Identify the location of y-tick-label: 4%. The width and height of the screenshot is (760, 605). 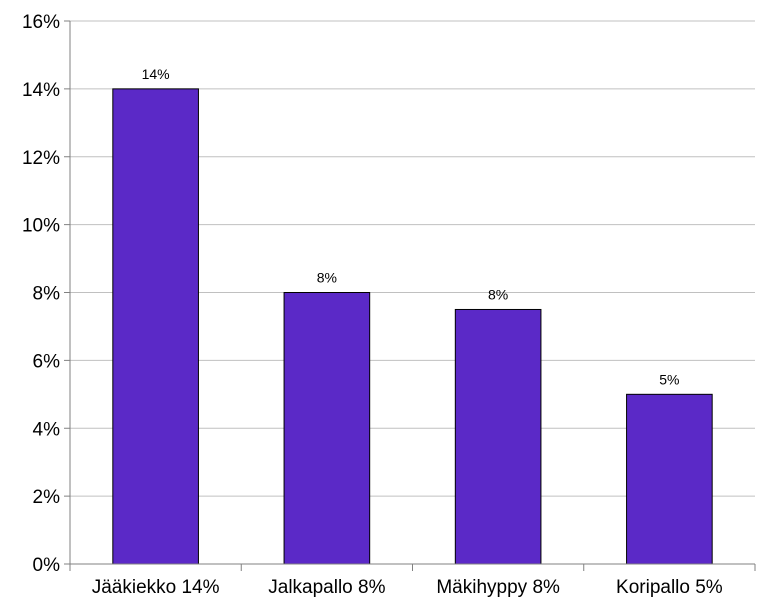
(47, 429).